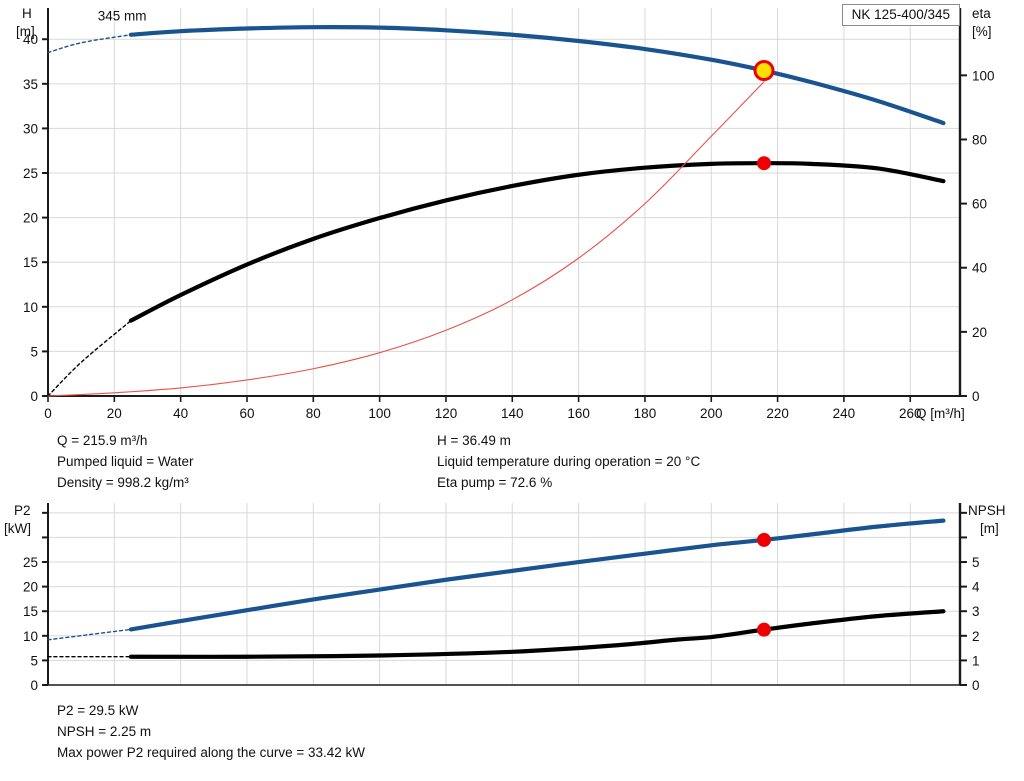 The width and height of the screenshot is (1024, 781). What do you see at coordinates (104, 731) in the screenshot?
I see `npsh-result-text: NPSH = 2.25 m` at bounding box center [104, 731].